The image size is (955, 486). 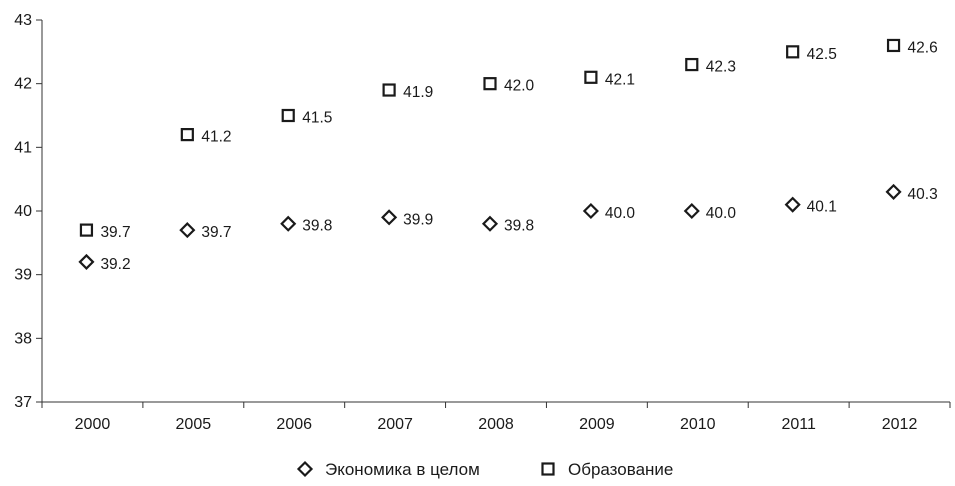 I want to click on x-tick-label: 2009, so click(x=597, y=424).